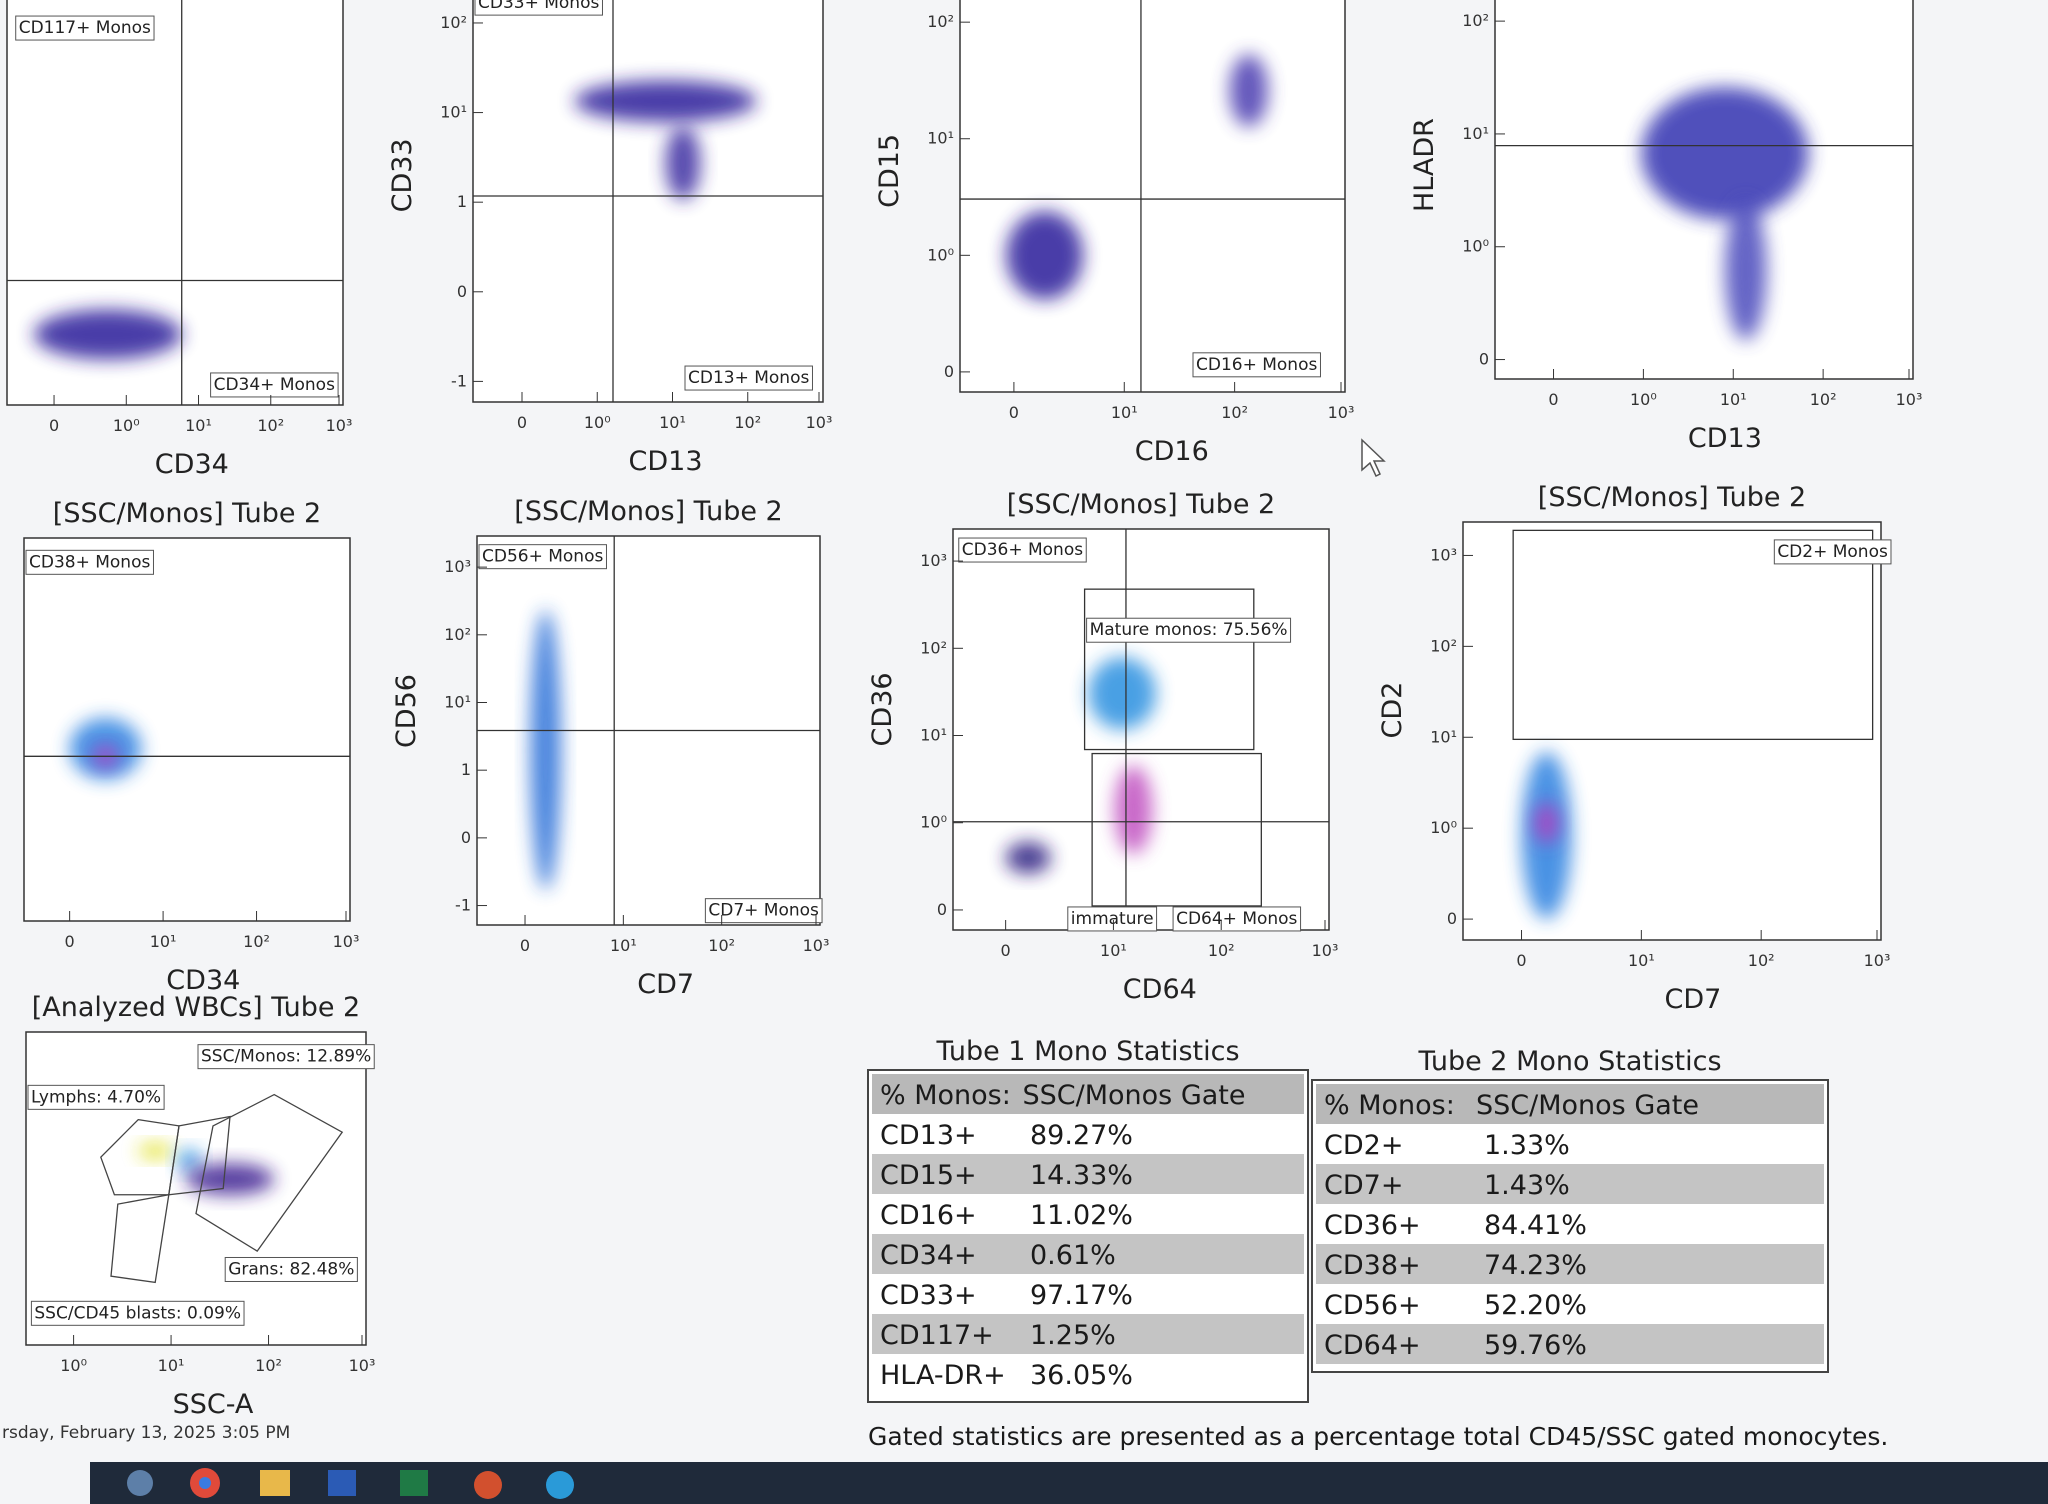 The height and width of the screenshot is (1504, 2048). I want to click on table-cell: CD38+, so click(1372, 1265).